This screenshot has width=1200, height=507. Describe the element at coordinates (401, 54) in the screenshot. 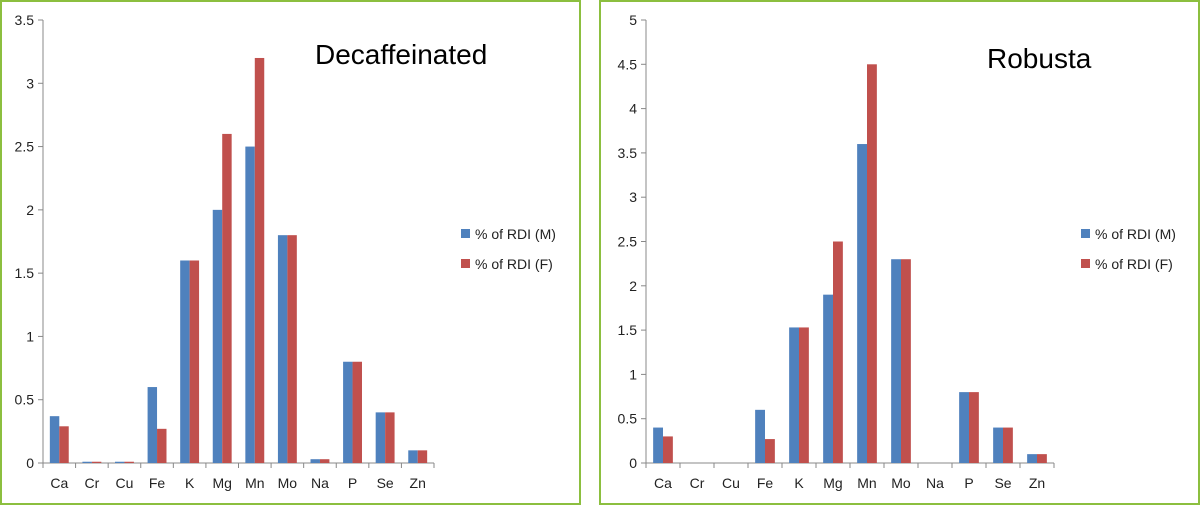

I see `chart-title: Decaffeinated` at that location.